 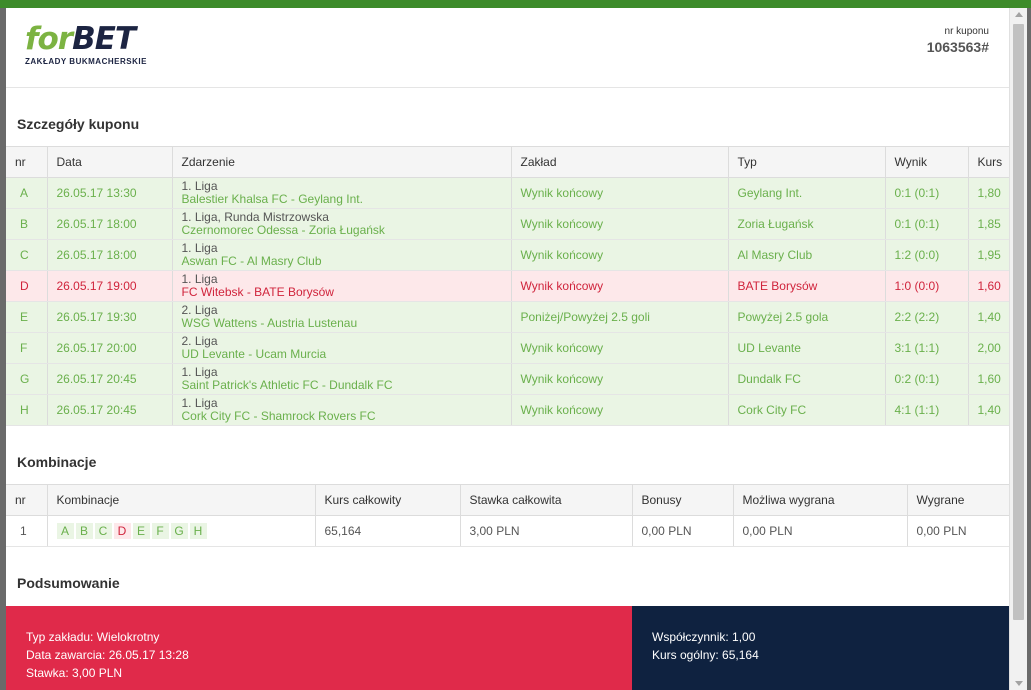 I want to click on selection-event: 1. Liga FC Witebsk - BATE Borysów, so click(x=342, y=286).